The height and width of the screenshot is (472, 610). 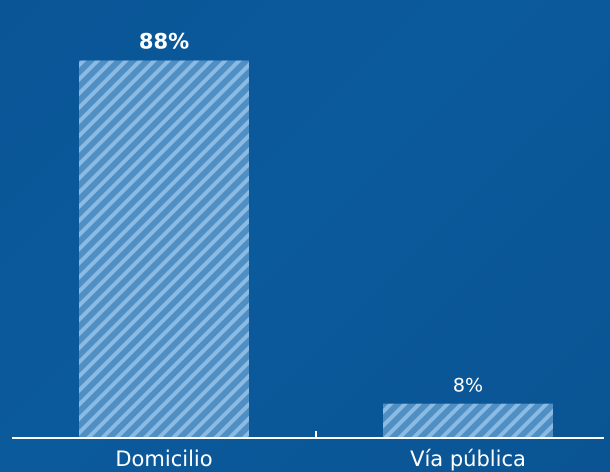 I want to click on value-label-1: 8%, so click(x=468, y=386).